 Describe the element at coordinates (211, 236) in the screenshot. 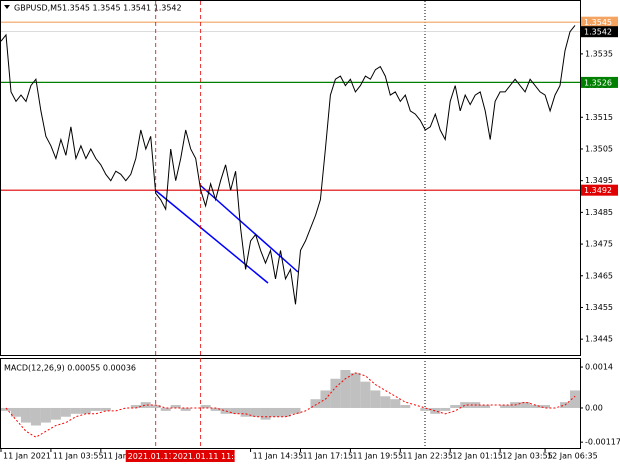

I see `channel-line` at that location.